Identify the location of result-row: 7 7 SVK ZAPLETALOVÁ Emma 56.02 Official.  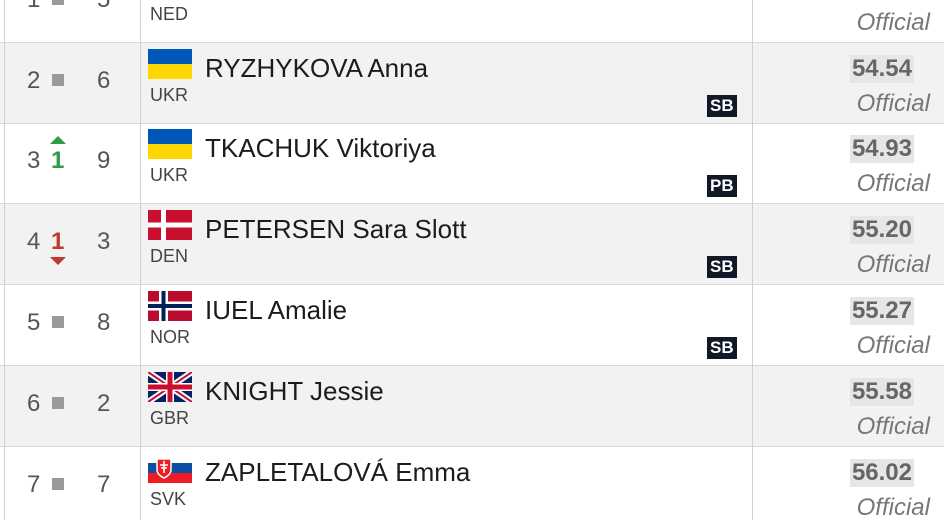
(472, 483).